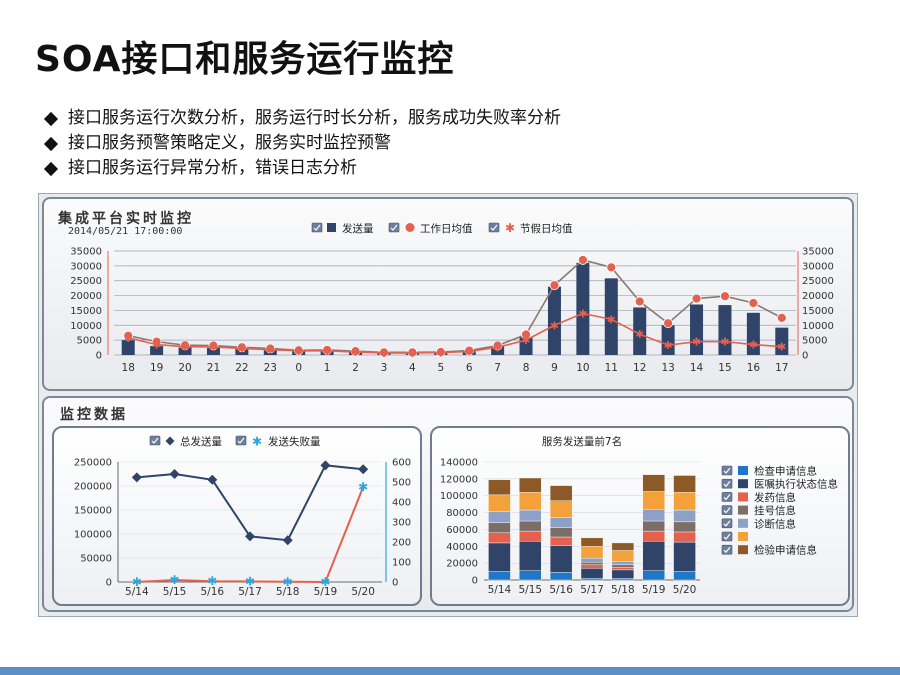 The image size is (900, 675). What do you see at coordinates (86, 311) in the screenshot?
I see `y-tick-label-left: 15000` at bounding box center [86, 311].